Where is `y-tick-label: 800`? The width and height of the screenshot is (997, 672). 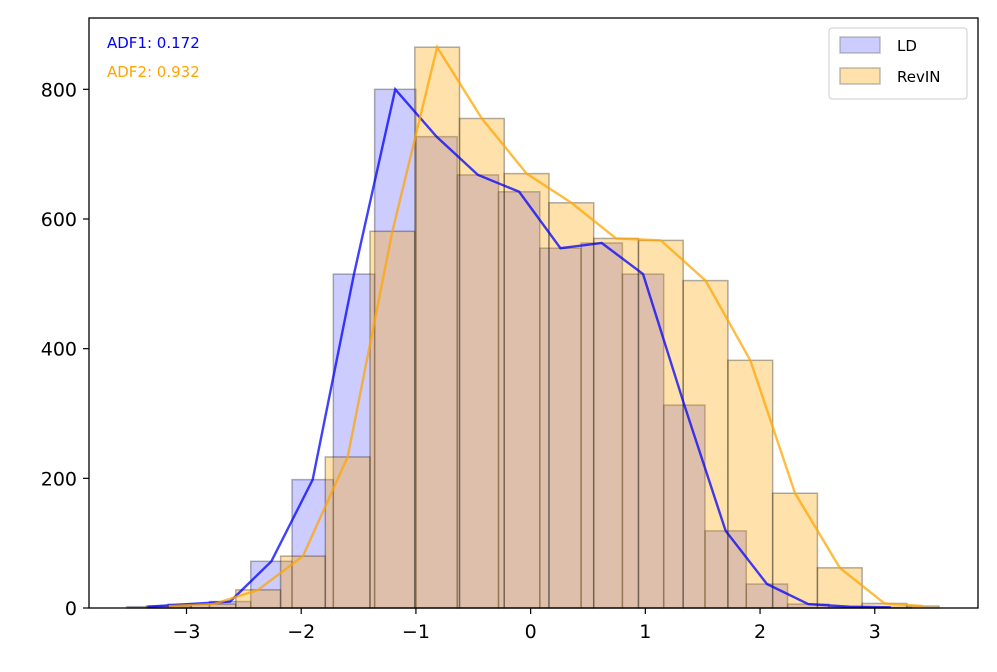 y-tick-label: 800 is located at coordinates (59, 90).